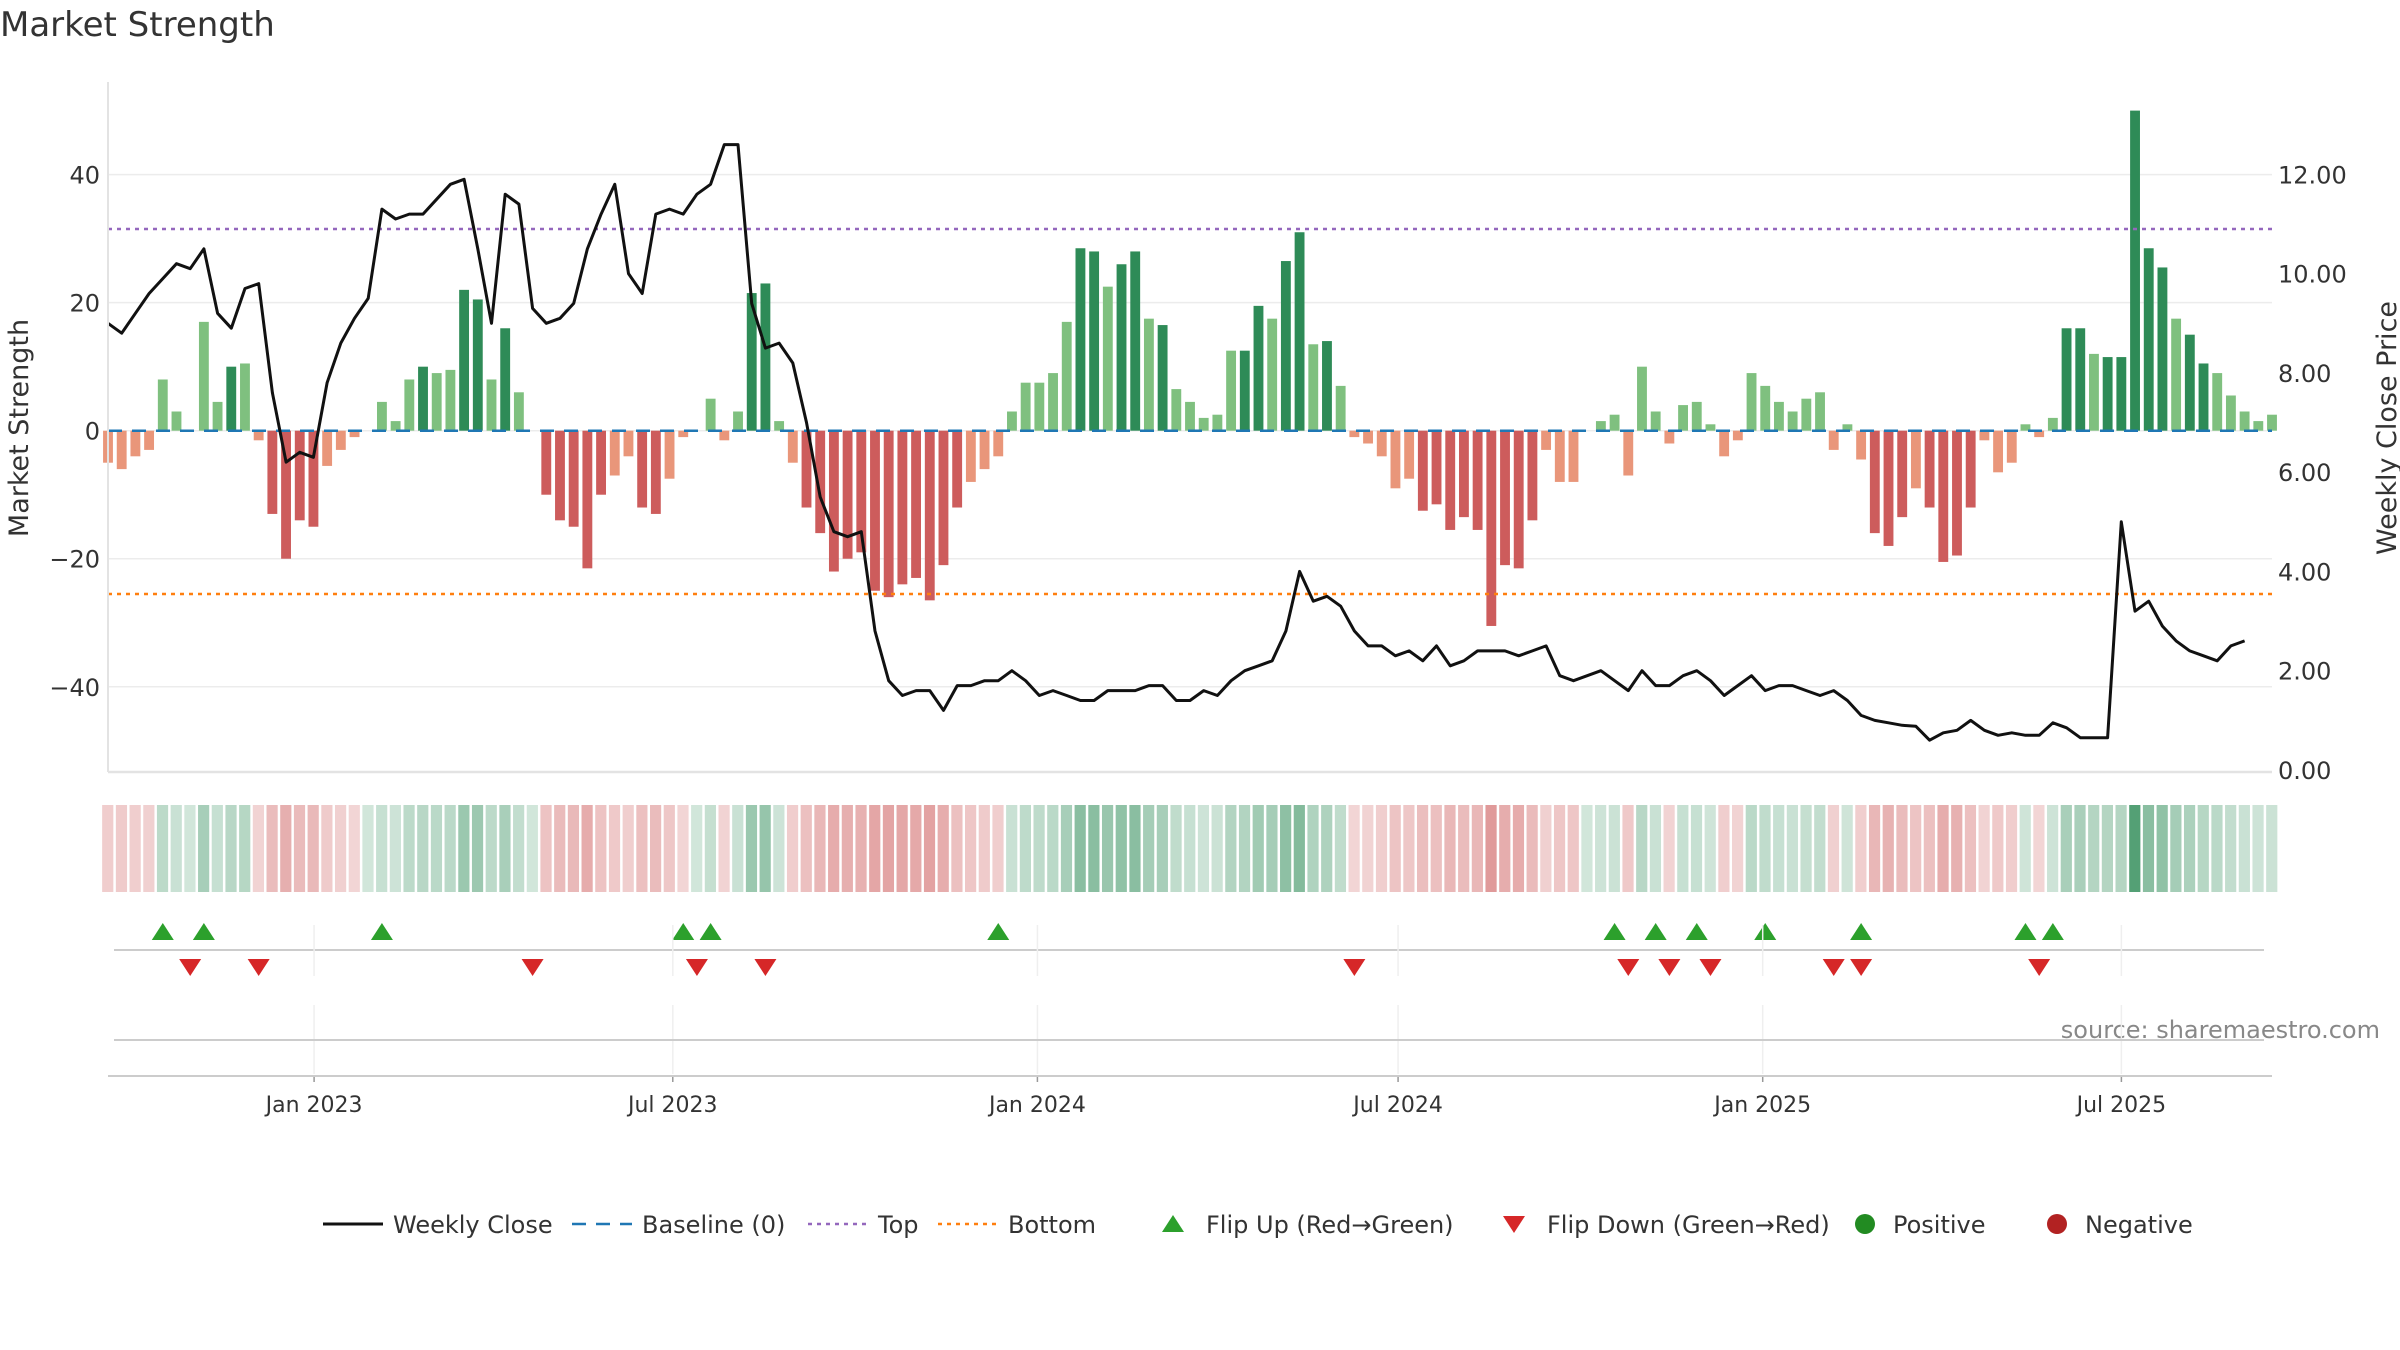  Describe the element at coordinates (84, 304) in the screenshot. I see `y-tick-label: 20` at that location.